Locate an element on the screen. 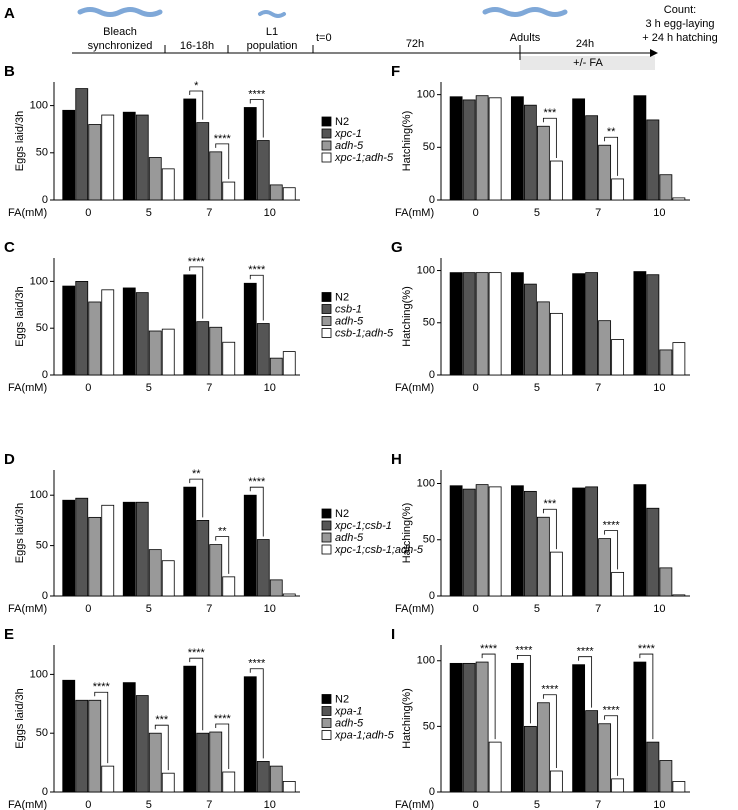  x-tick-label: 0 is located at coordinates (476, 804).